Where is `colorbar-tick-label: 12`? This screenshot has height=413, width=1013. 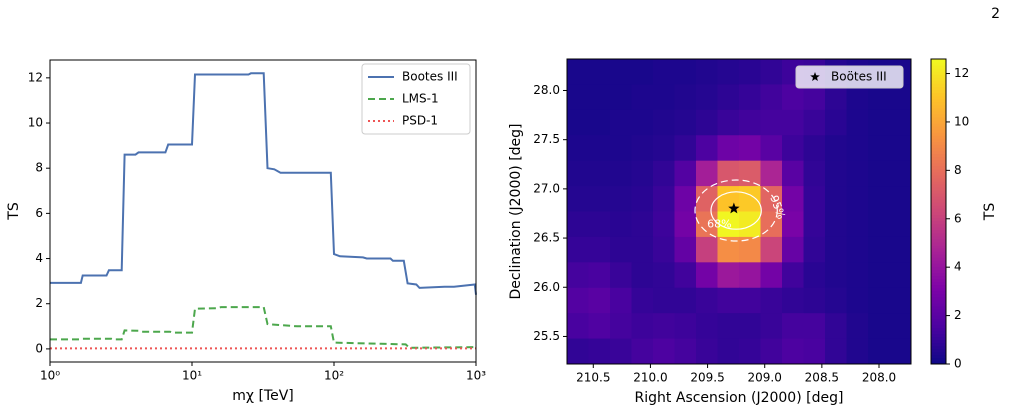
colorbar-tick-label: 12 is located at coordinates (961, 73).